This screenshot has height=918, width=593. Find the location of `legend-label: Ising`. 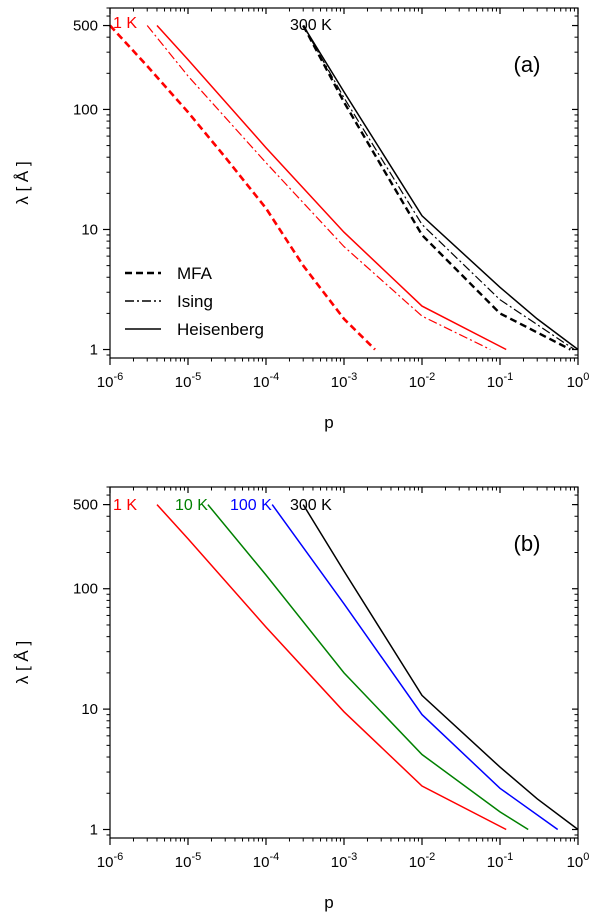

legend-label: Ising is located at coordinates (195, 301).